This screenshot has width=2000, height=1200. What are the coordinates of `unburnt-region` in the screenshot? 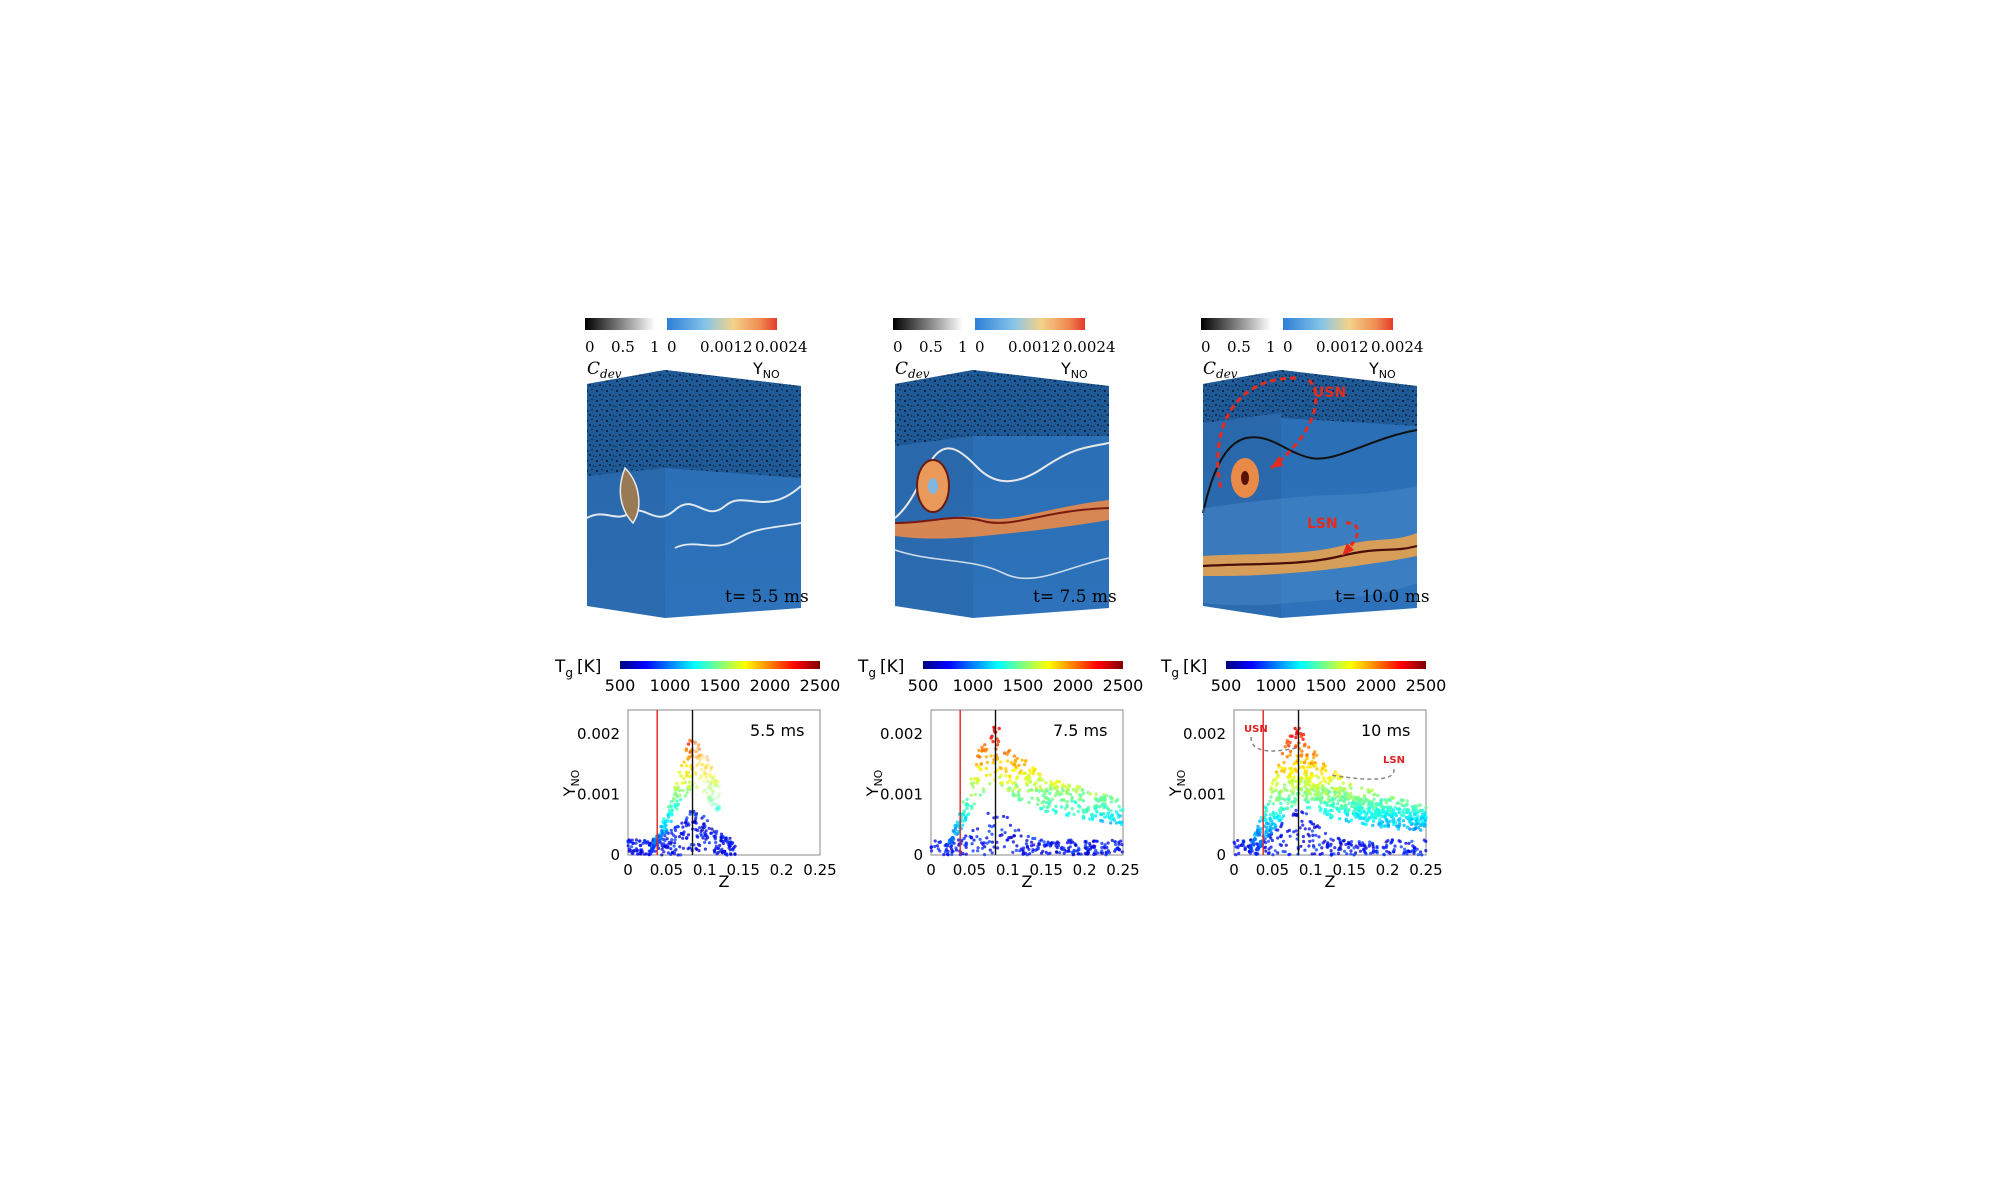 It's located at (934, 408).